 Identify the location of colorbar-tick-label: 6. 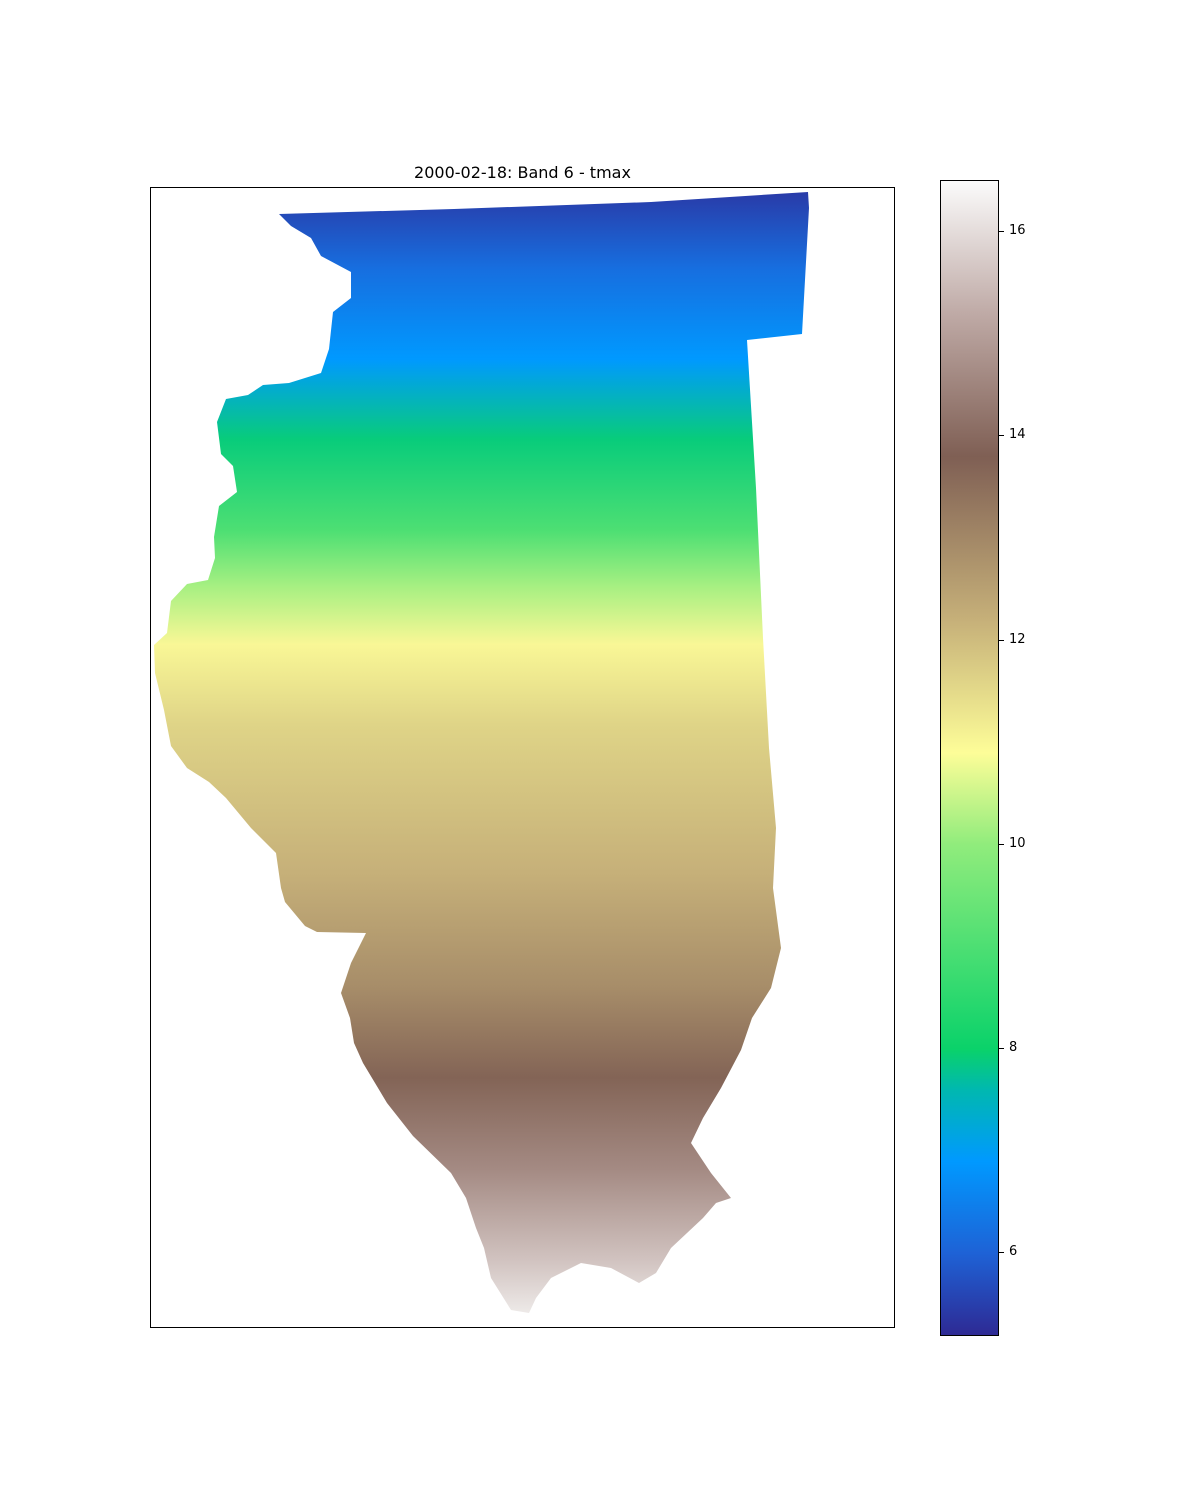
(1013, 1252).